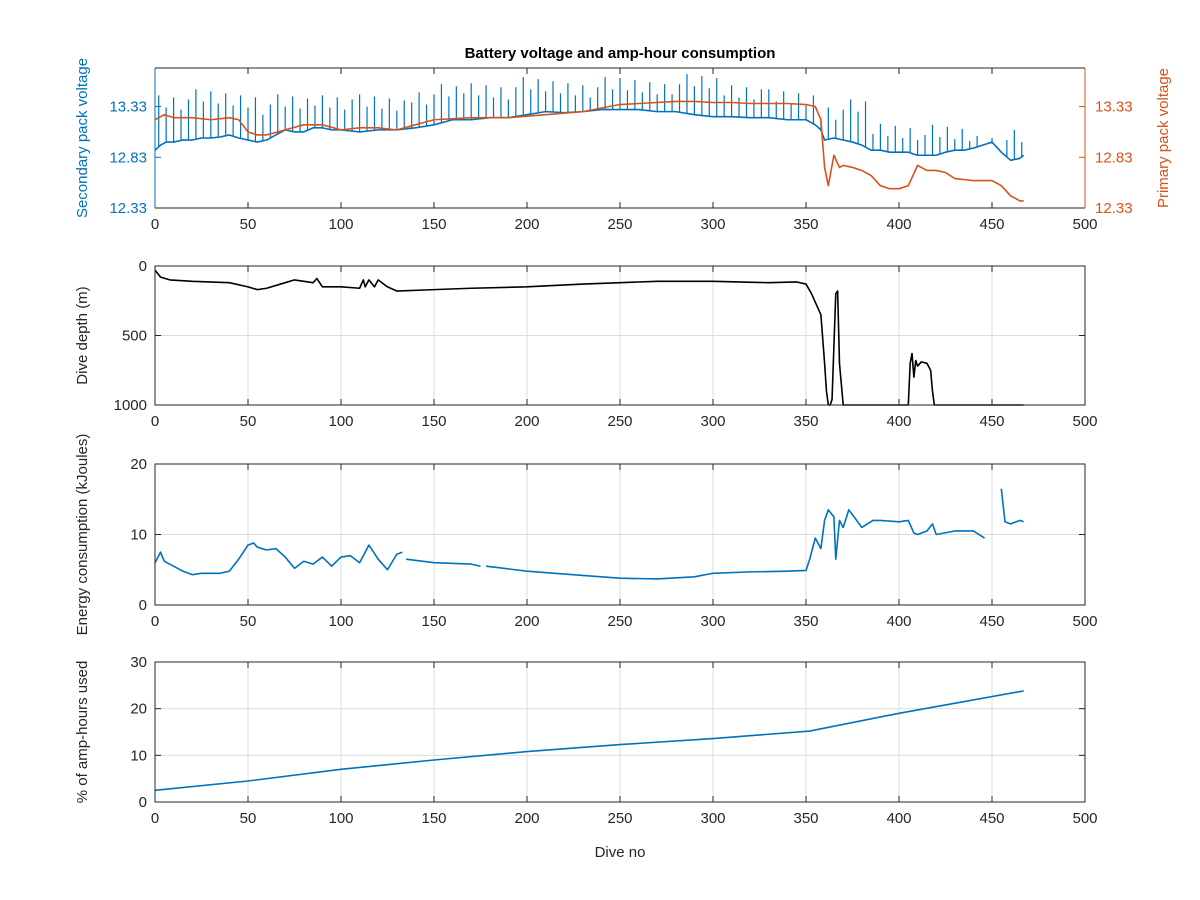 The image size is (1200, 900). What do you see at coordinates (620, 852) in the screenshot?
I see `x-axis-label: Dive no` at bounding box center [620, 852].